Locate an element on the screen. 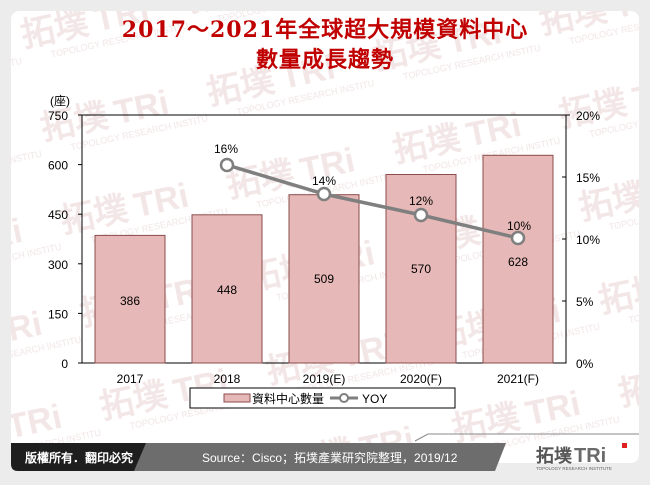 Image resolution: width=650 pixels, height=485 pixels. left-tick-label: 0 is located at coordinates (64, 364).